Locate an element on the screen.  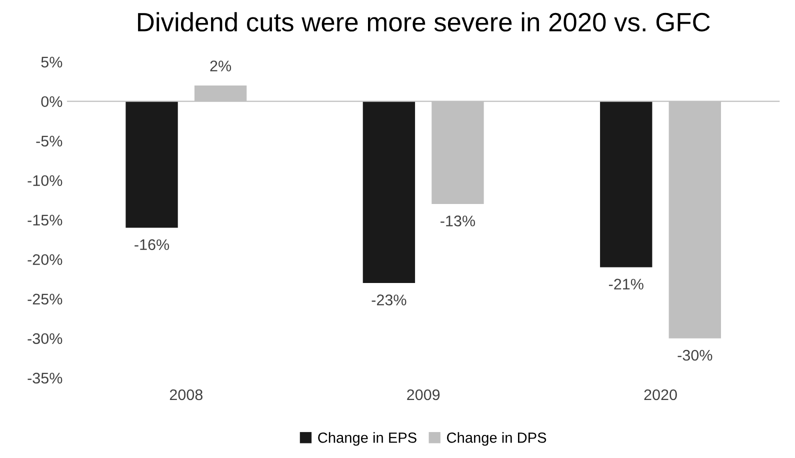
data-label: -21% is located at coordinates (626, 284).